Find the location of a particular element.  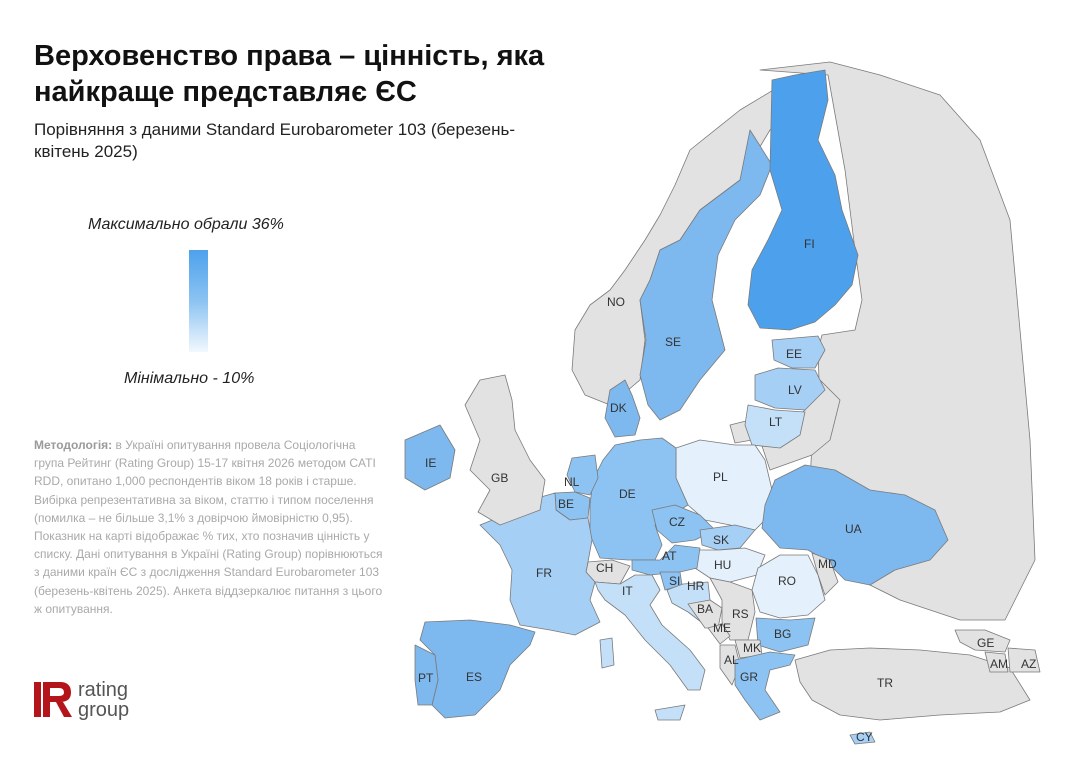

country-EE is located at coordinates (798, 352).